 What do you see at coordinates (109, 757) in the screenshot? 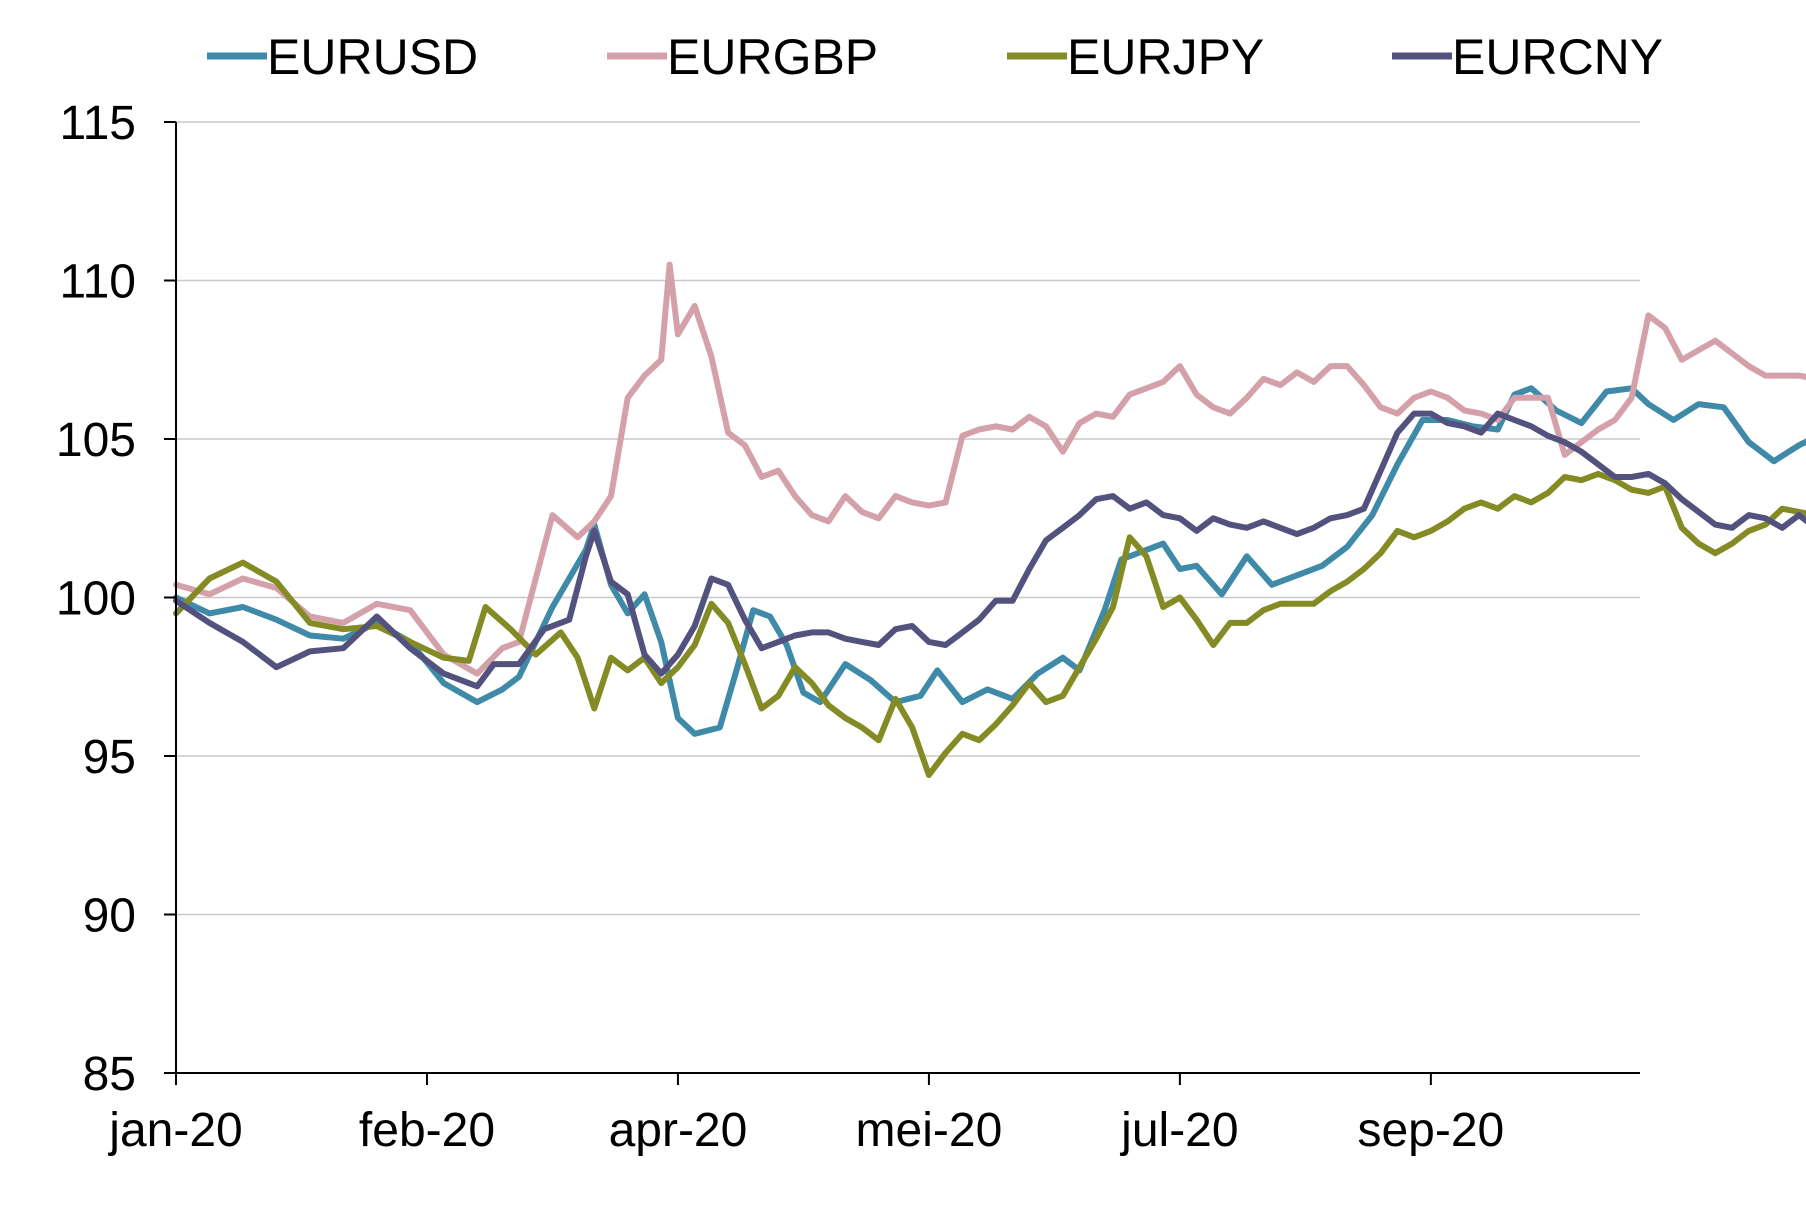
I see `y-tick-label: 95` at bounding box center [109, 757].